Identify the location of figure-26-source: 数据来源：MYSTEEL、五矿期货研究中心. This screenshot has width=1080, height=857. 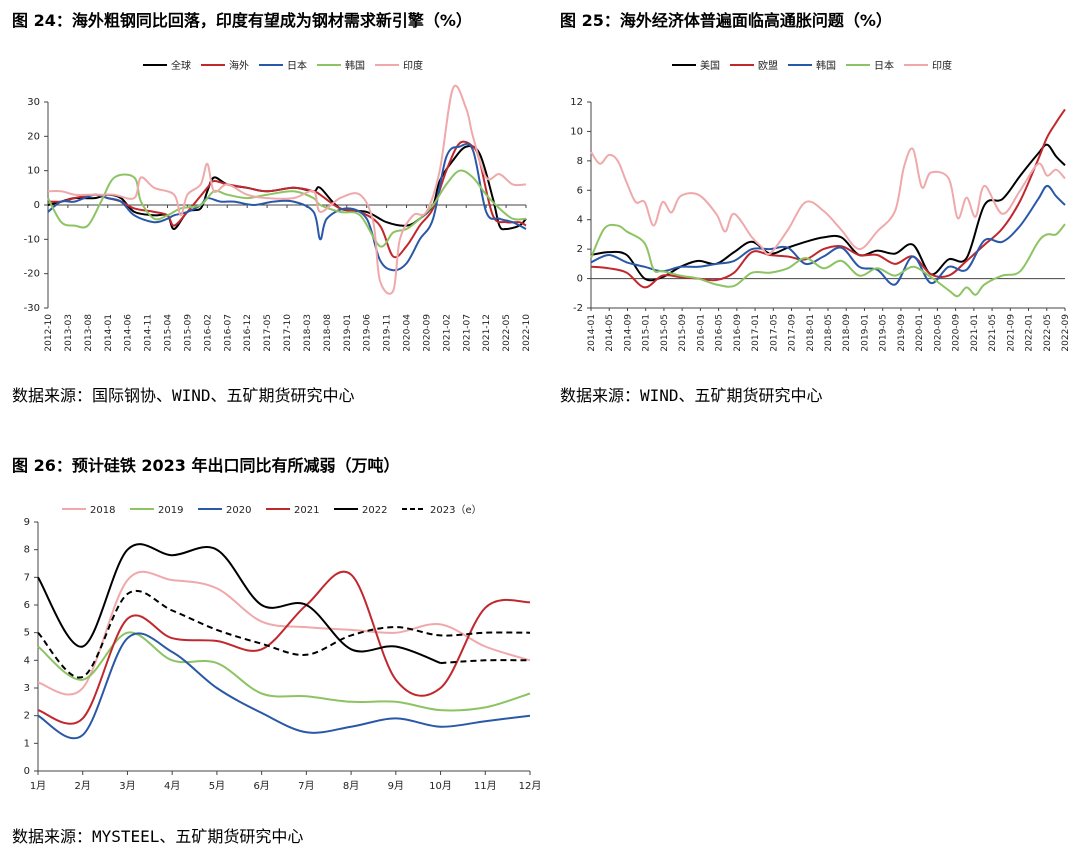
(158, 836).